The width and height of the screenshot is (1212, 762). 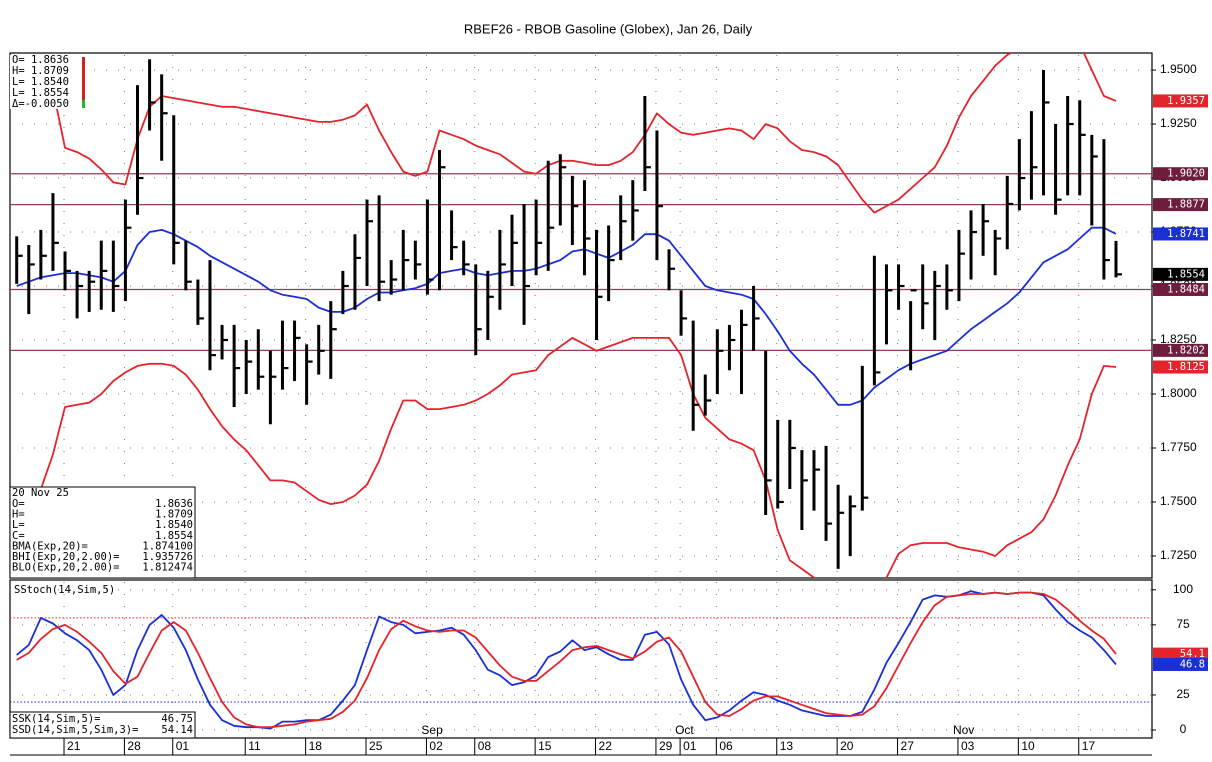 What do you see at coordinates (1192, 664) in the screenshot?
I see `stoch-marker: 46.8` at bounding box center [1192, 664].